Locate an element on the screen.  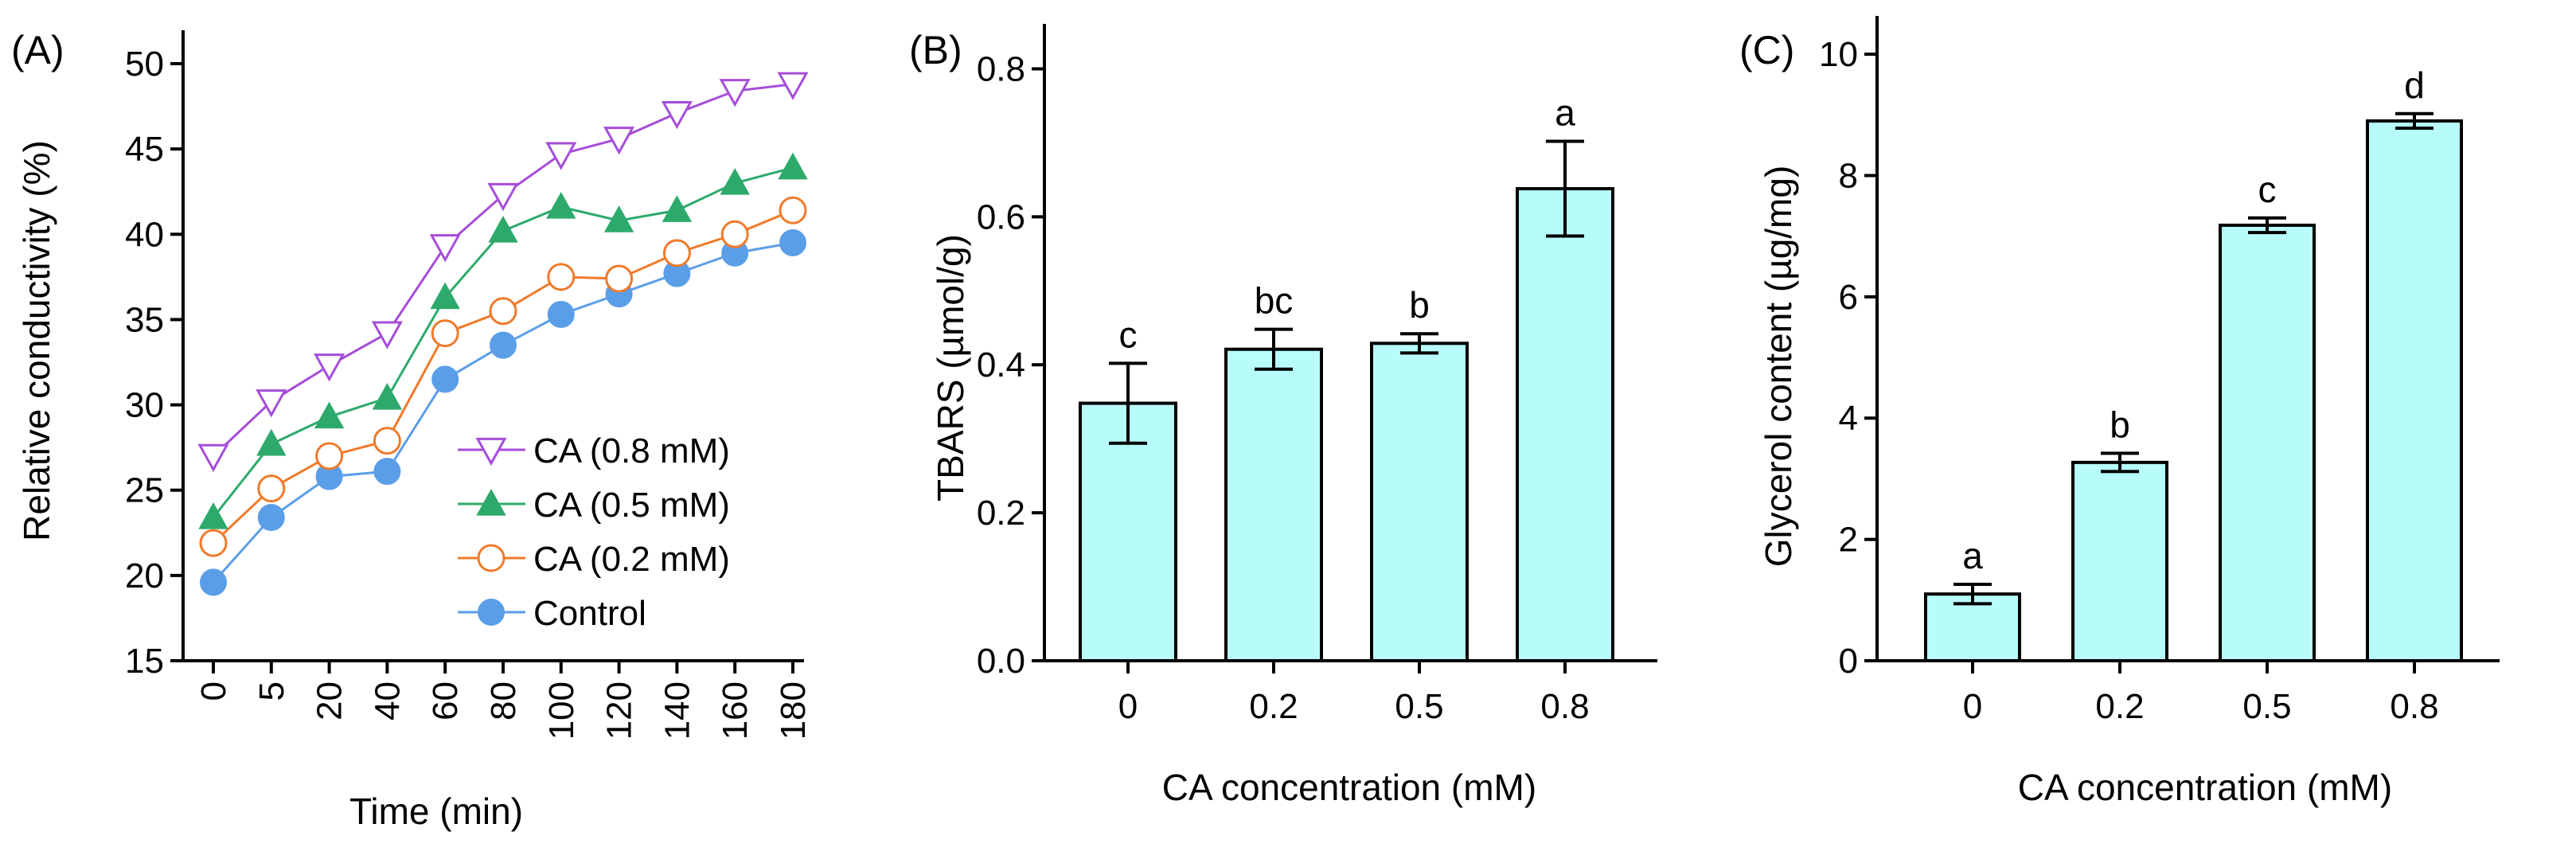
panel-c-y-tick-label: 2 is located at coordinates (1848, 540).